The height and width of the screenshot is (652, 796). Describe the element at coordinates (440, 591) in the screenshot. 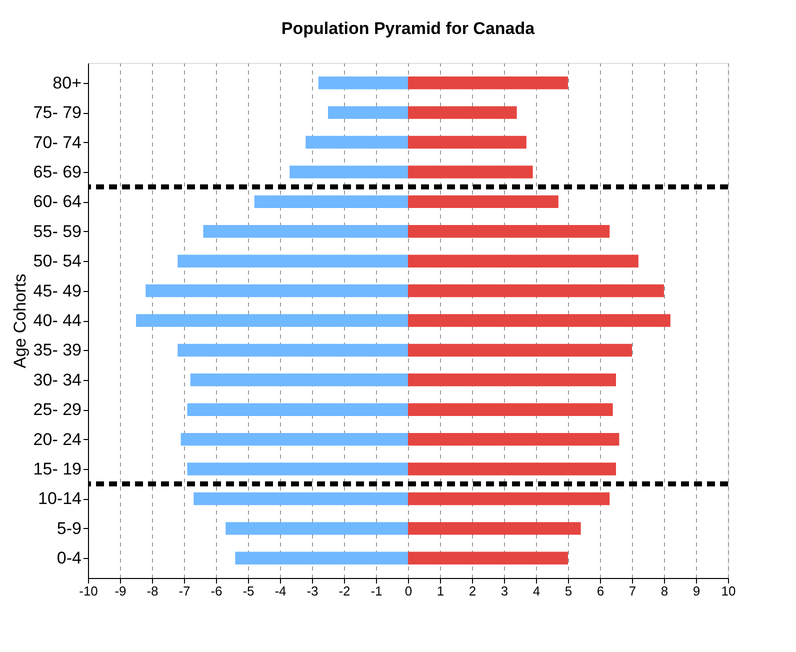

I see `x-tick-label: 1` at that location.